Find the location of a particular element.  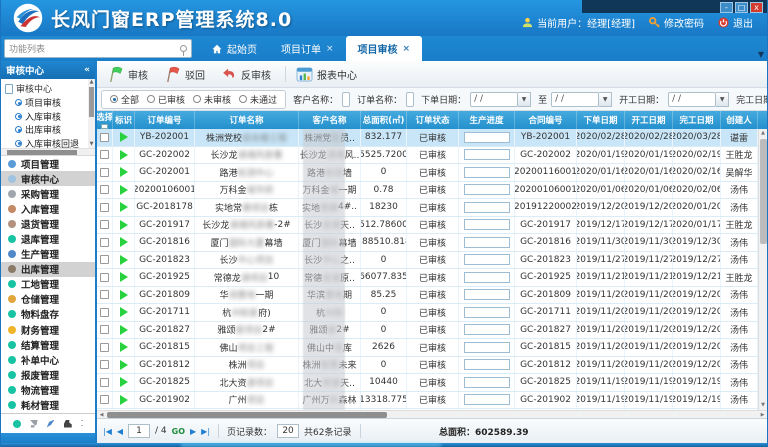

table-vertical-scrollbar: ▲ ▼ is located at coordinates (762, 269).